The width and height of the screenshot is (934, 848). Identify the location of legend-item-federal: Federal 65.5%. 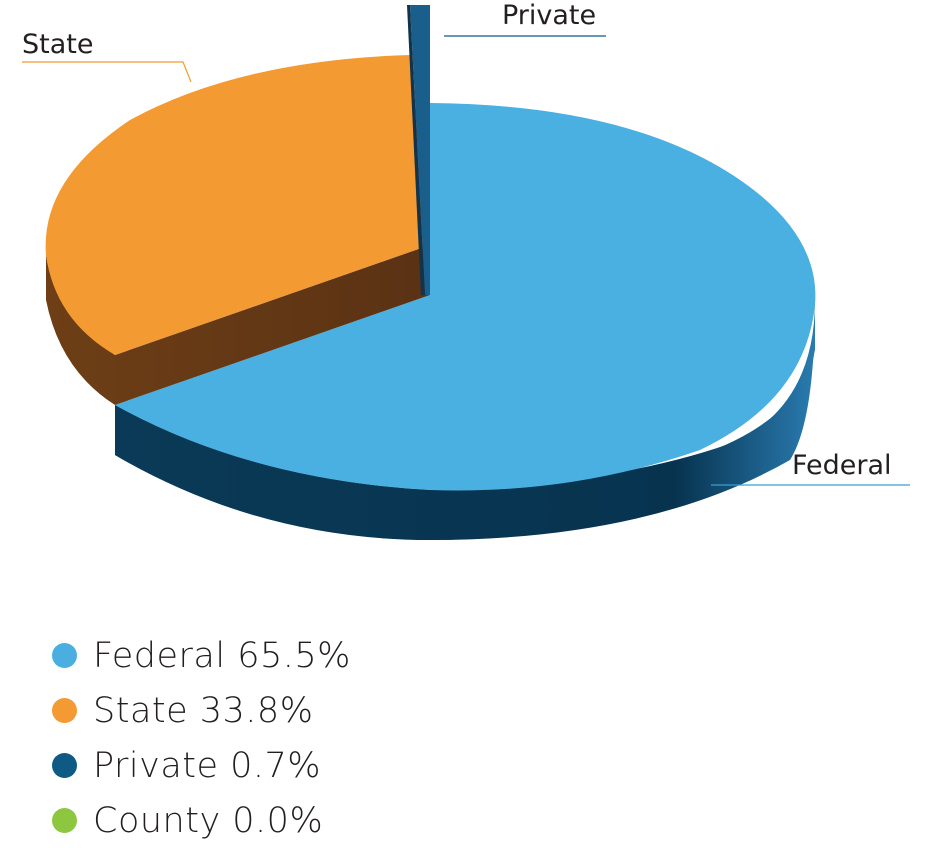
(201, 655).